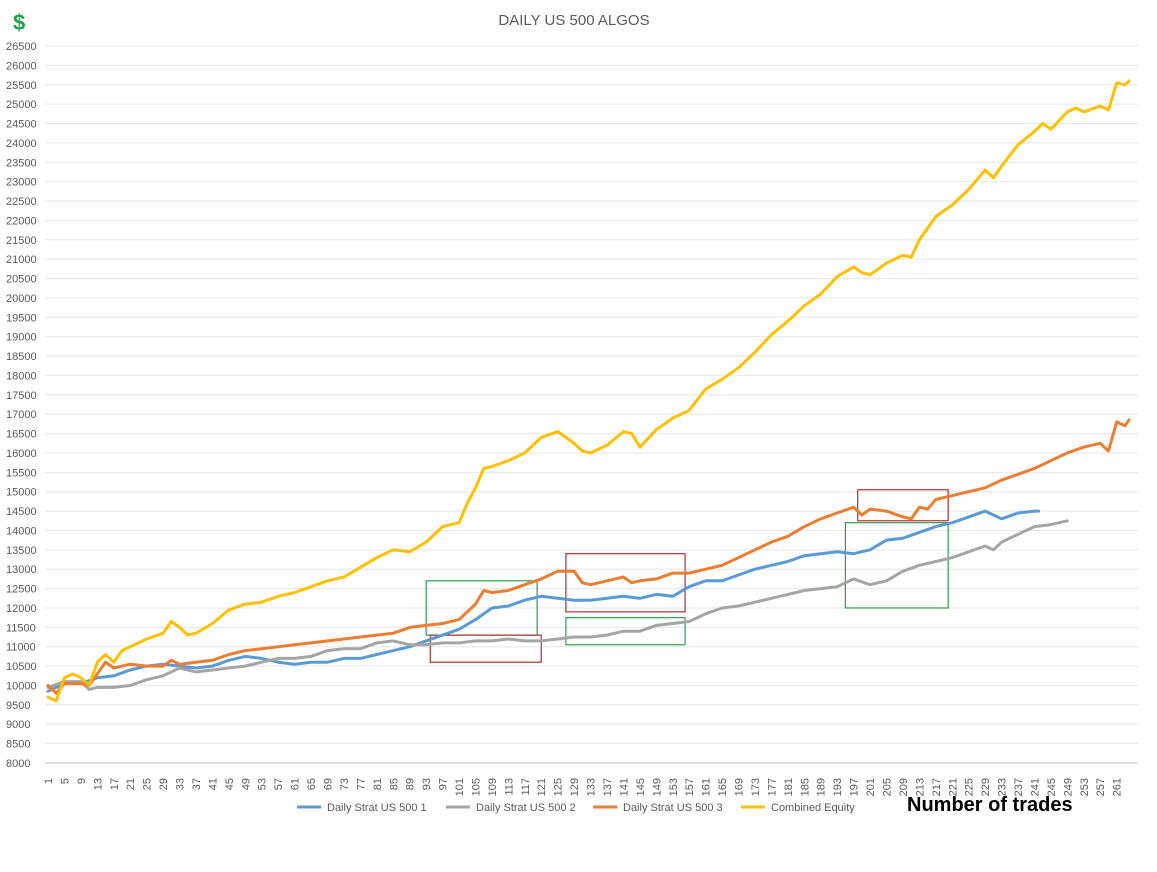 The width and height of the screenshot is (1157, 872). I want to click on x-tick-label: 181, so click(789, 787).